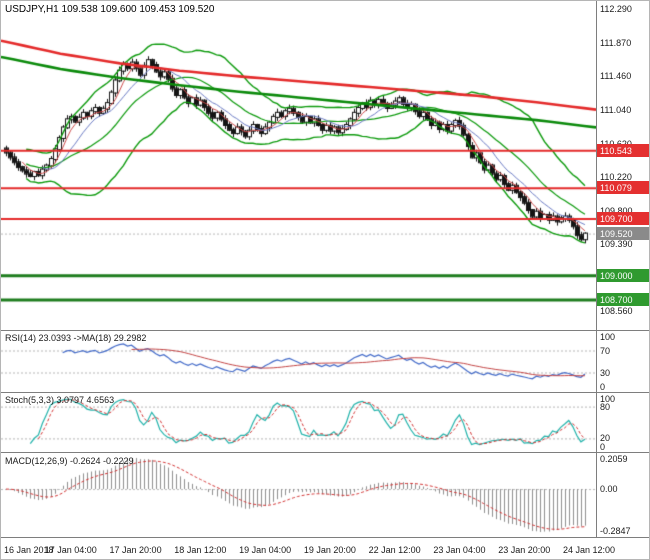  What do you see at coordinates (29, 550) in the screenshot?
I see `time-tick-label: 16 Jan 2018` at bounding box center [29, 550].